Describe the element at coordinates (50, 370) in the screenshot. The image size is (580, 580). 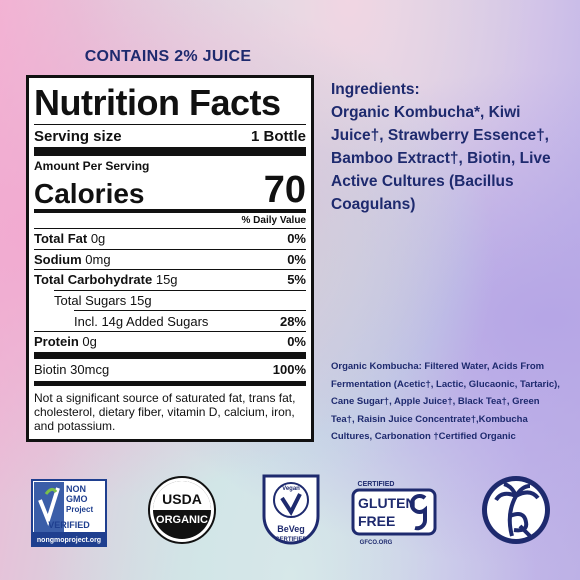
I see `nutrient-name: Biotin` at that location.